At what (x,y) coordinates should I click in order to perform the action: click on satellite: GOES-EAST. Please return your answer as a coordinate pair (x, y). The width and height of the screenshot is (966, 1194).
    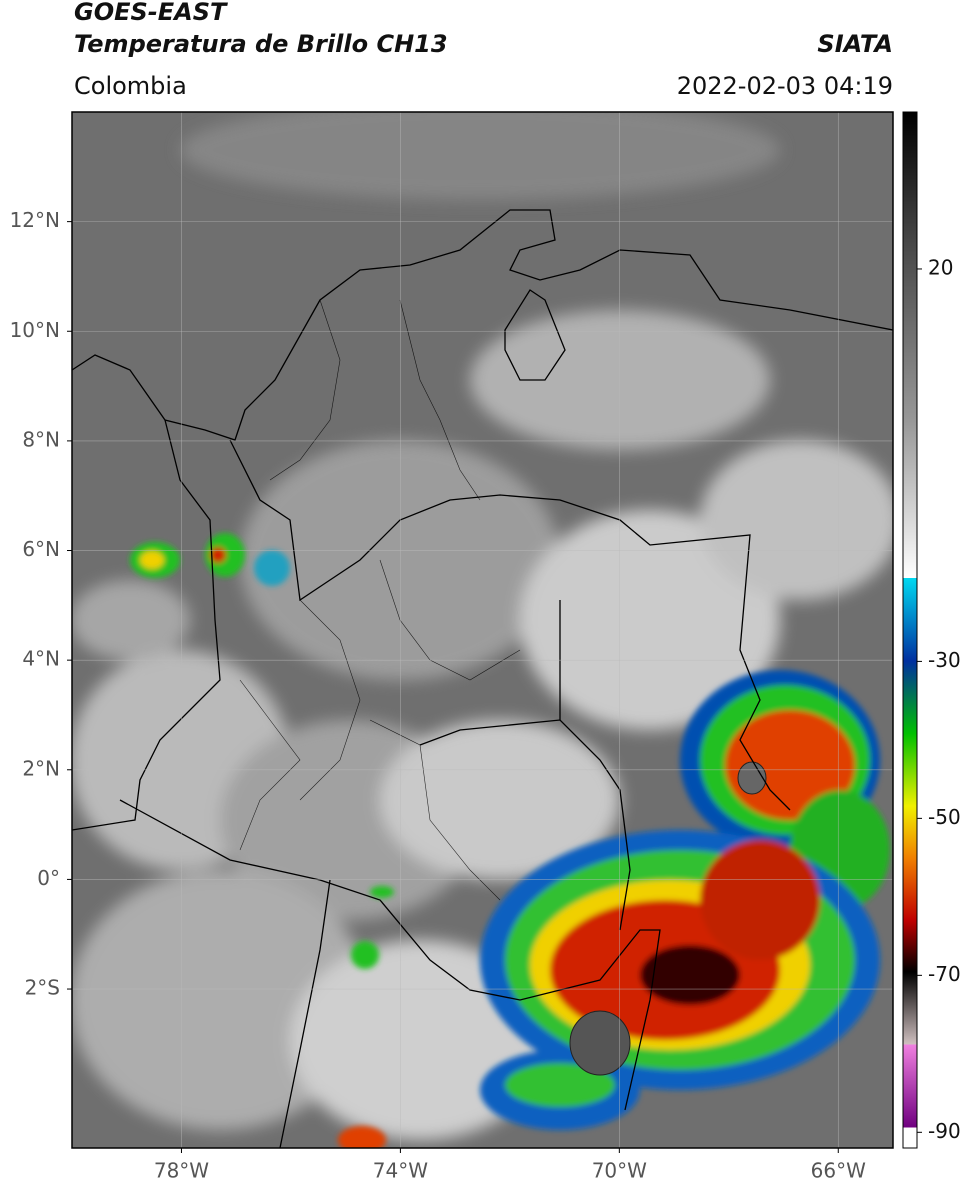
    Looking at the image, I should click on (151, 13).